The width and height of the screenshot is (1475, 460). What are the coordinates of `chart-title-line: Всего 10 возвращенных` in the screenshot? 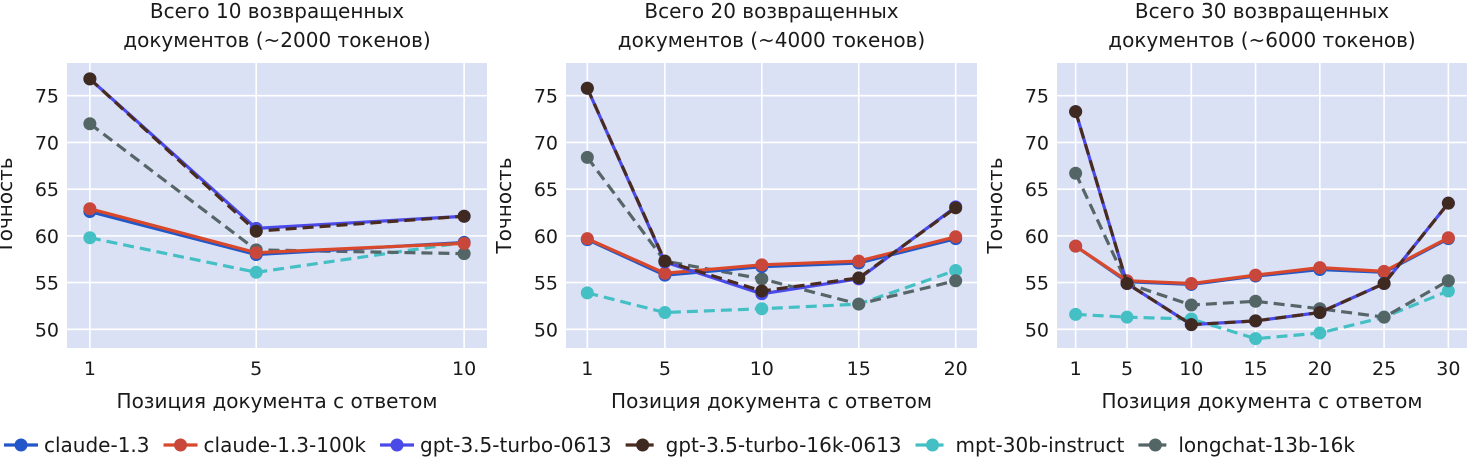 It's located at (277, 11).